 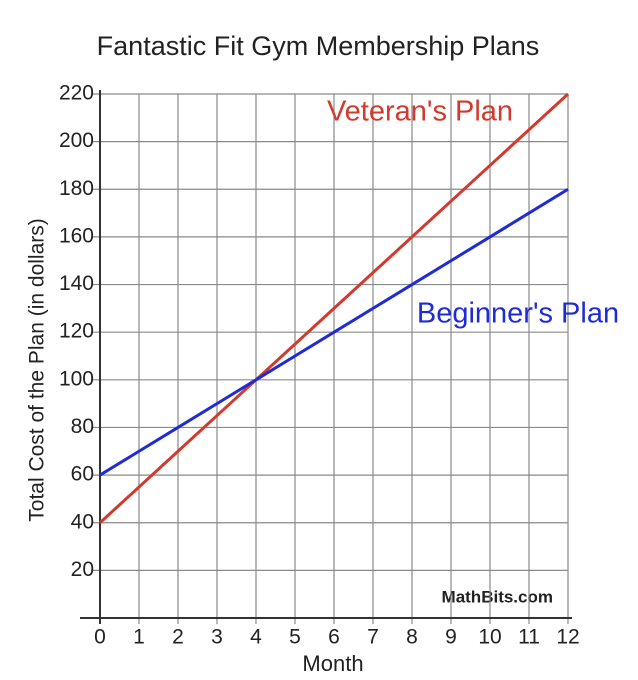 What do you see at coordinates (76, 235) in the screenshot?
I see `y-tick-label: 160` at bounding box center [76, 235].